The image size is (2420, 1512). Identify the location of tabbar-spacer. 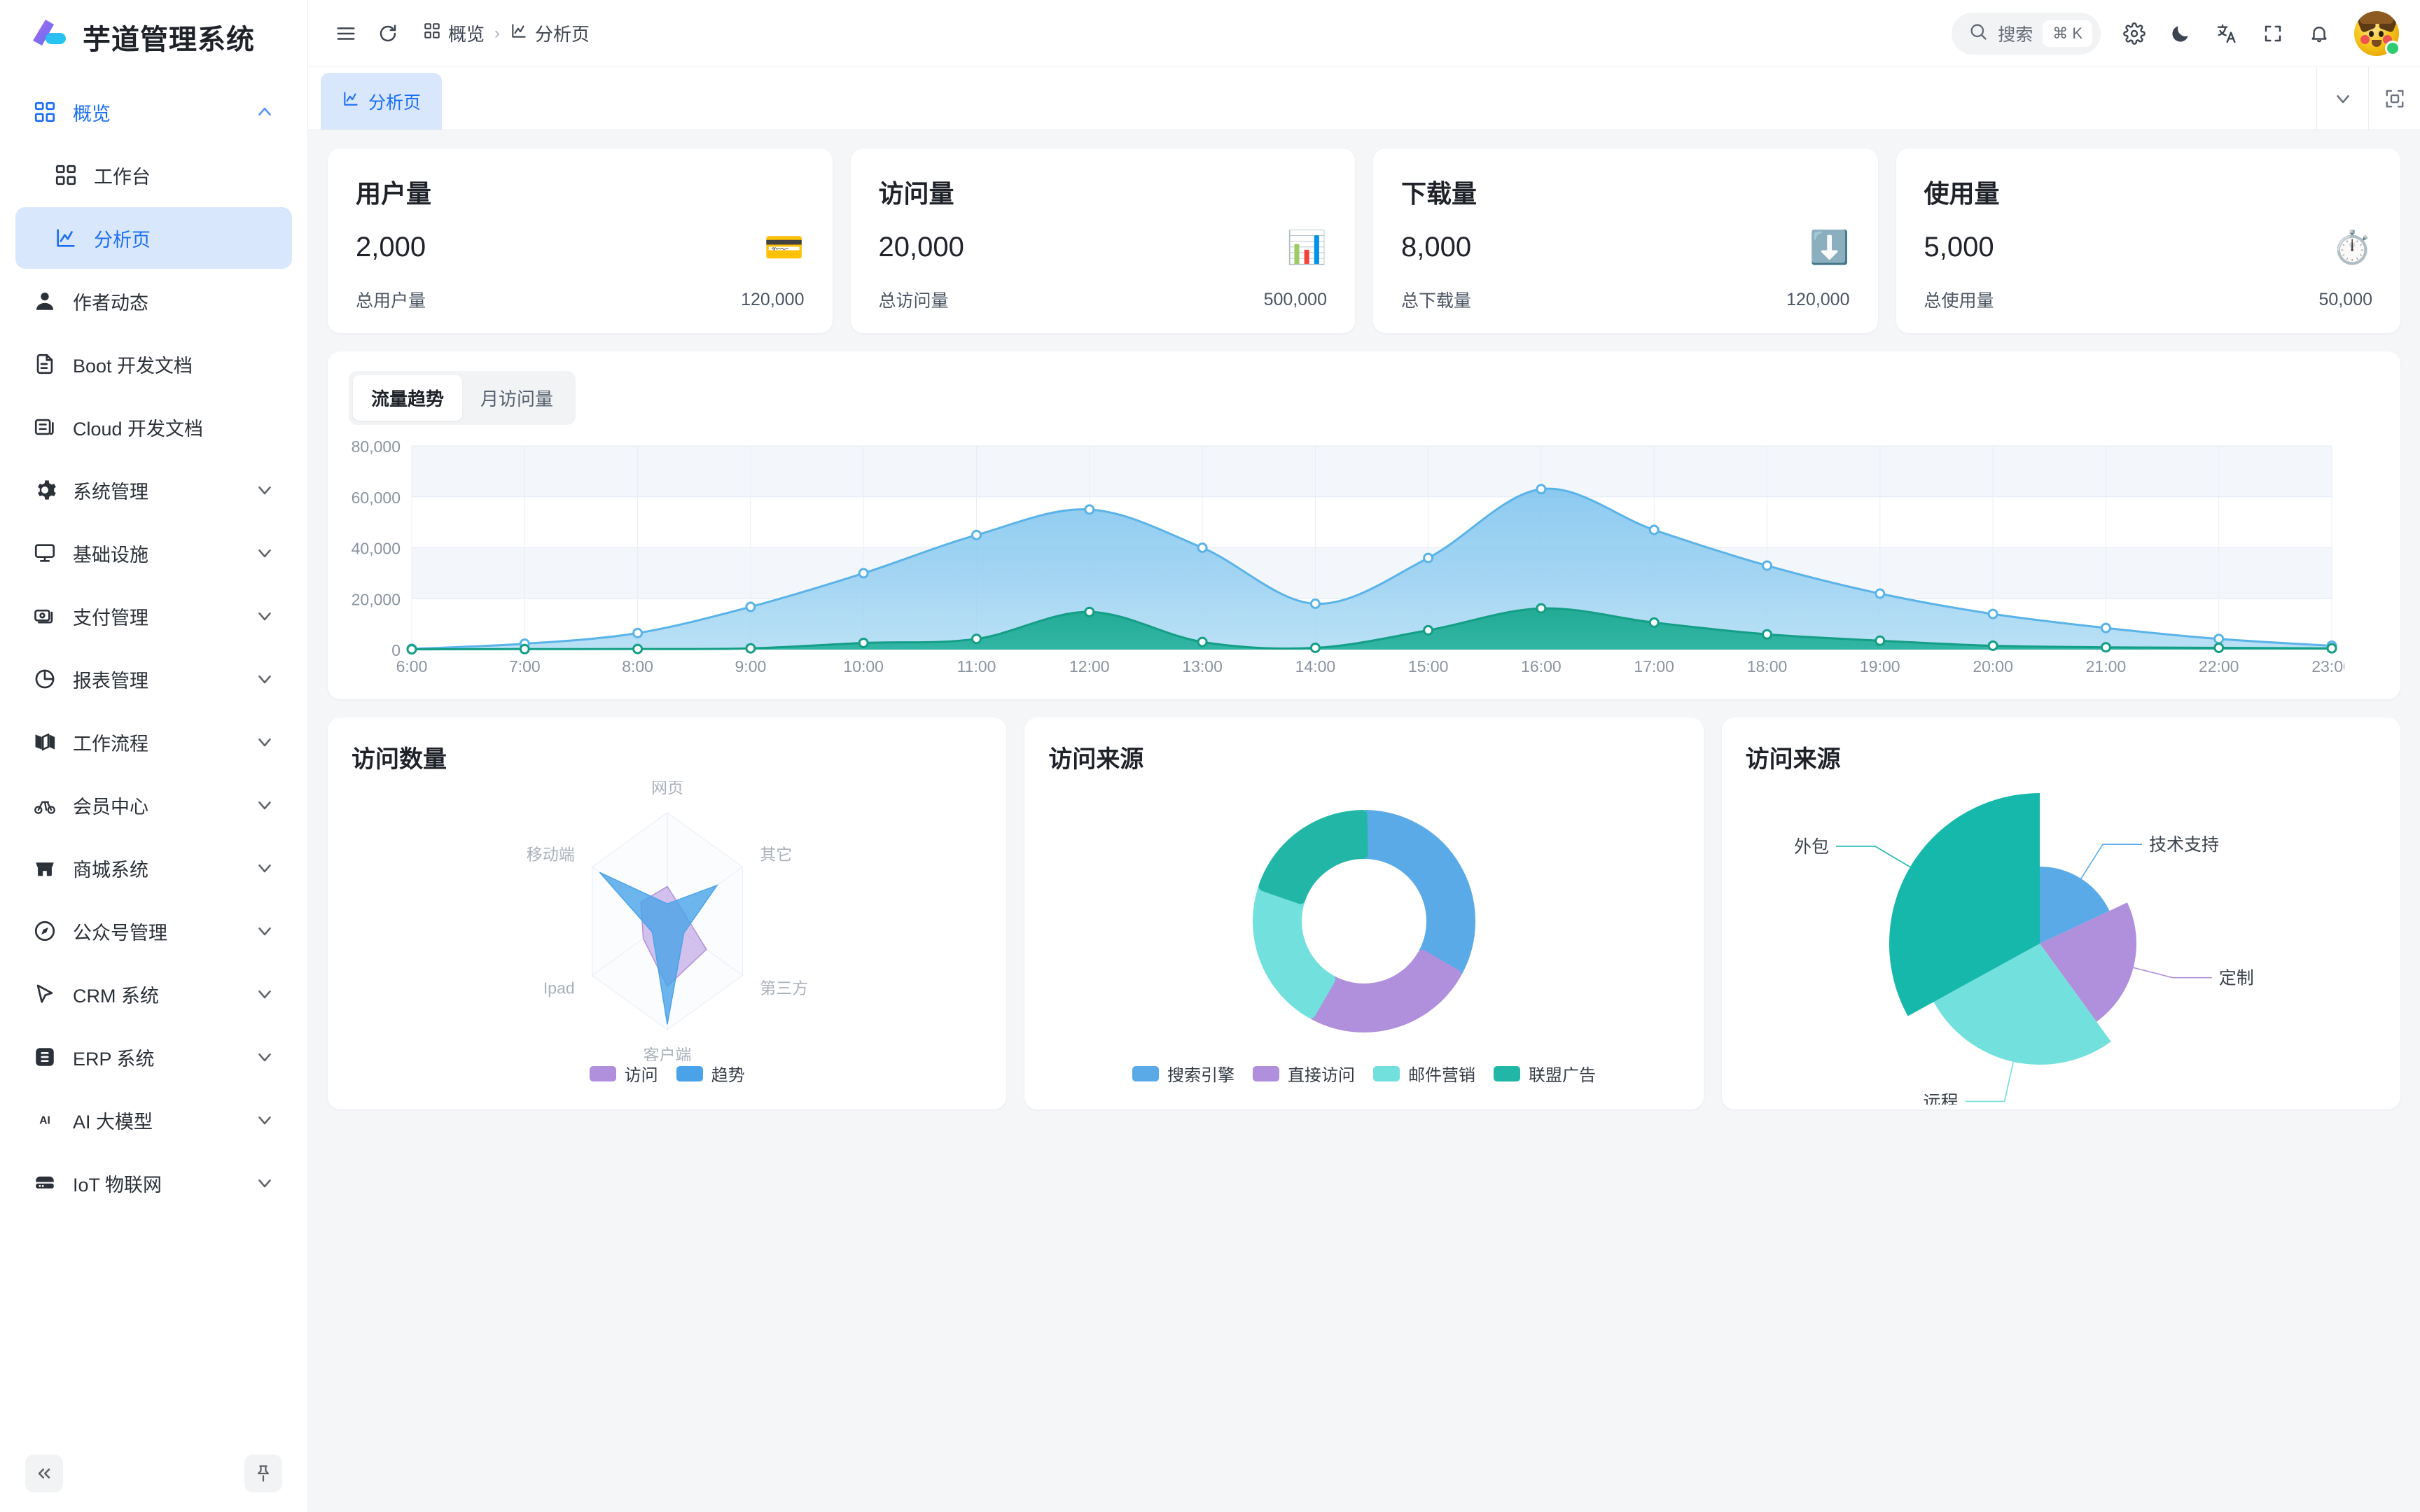
(1379, 98).